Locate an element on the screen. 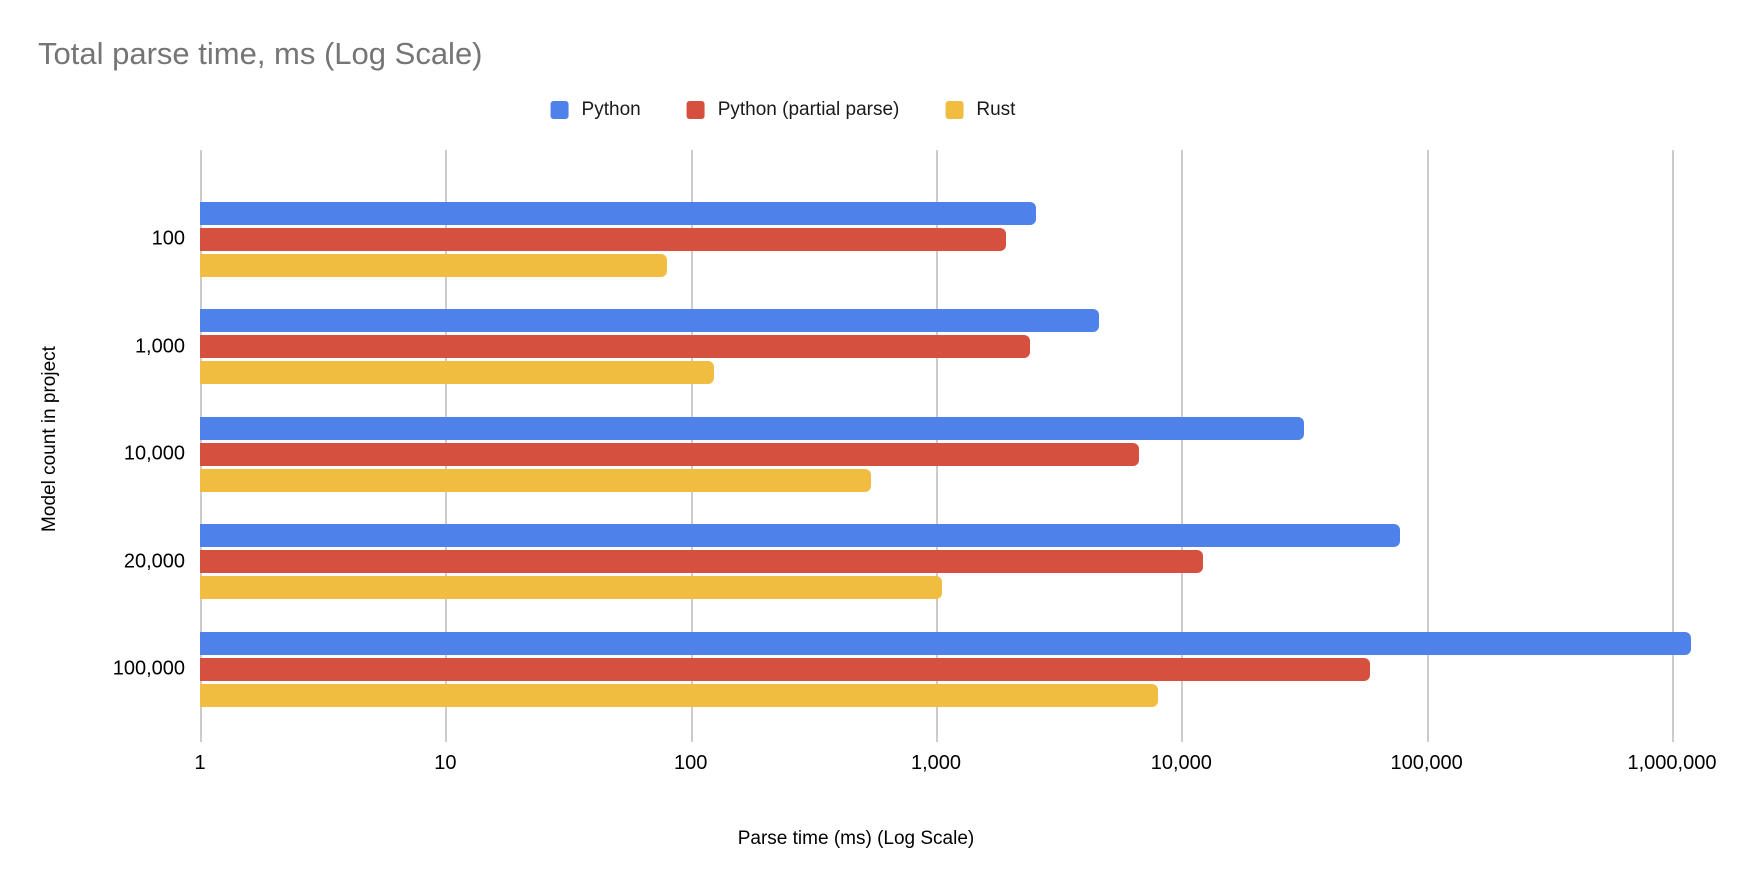 The image size is (1756, 884). y-tick-label: 100,000 is located at coordinates (148, 668).